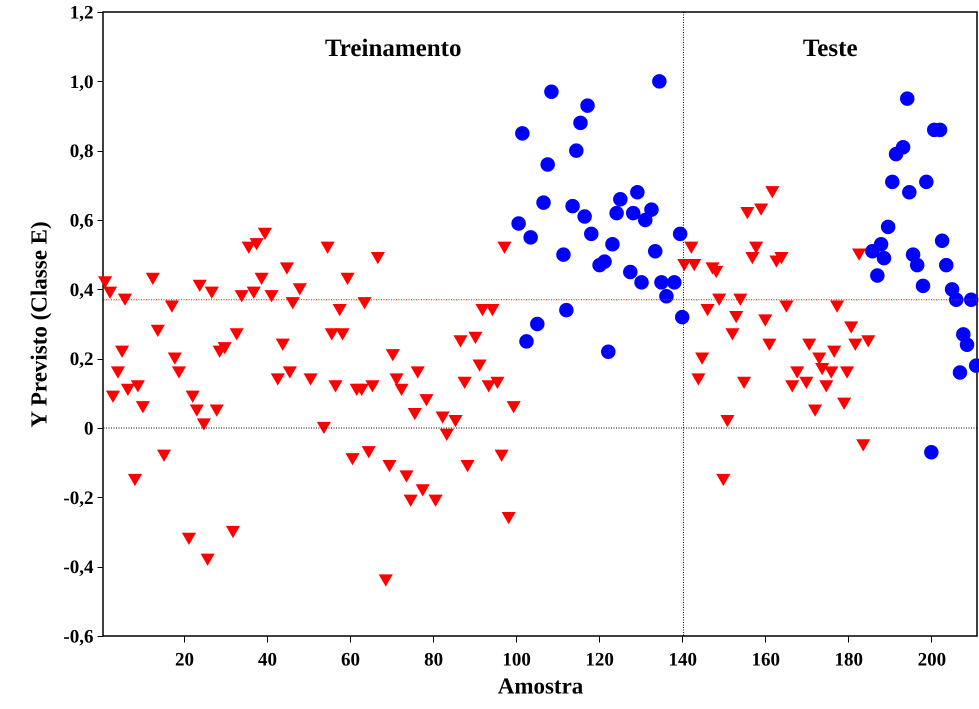 Image resolution: width=979 pixels, height=709 pixels. What do you see at coordinates (393, 48) in the screenshot?
I see `annotation: Treinamento` at bounding box center [393, 48].